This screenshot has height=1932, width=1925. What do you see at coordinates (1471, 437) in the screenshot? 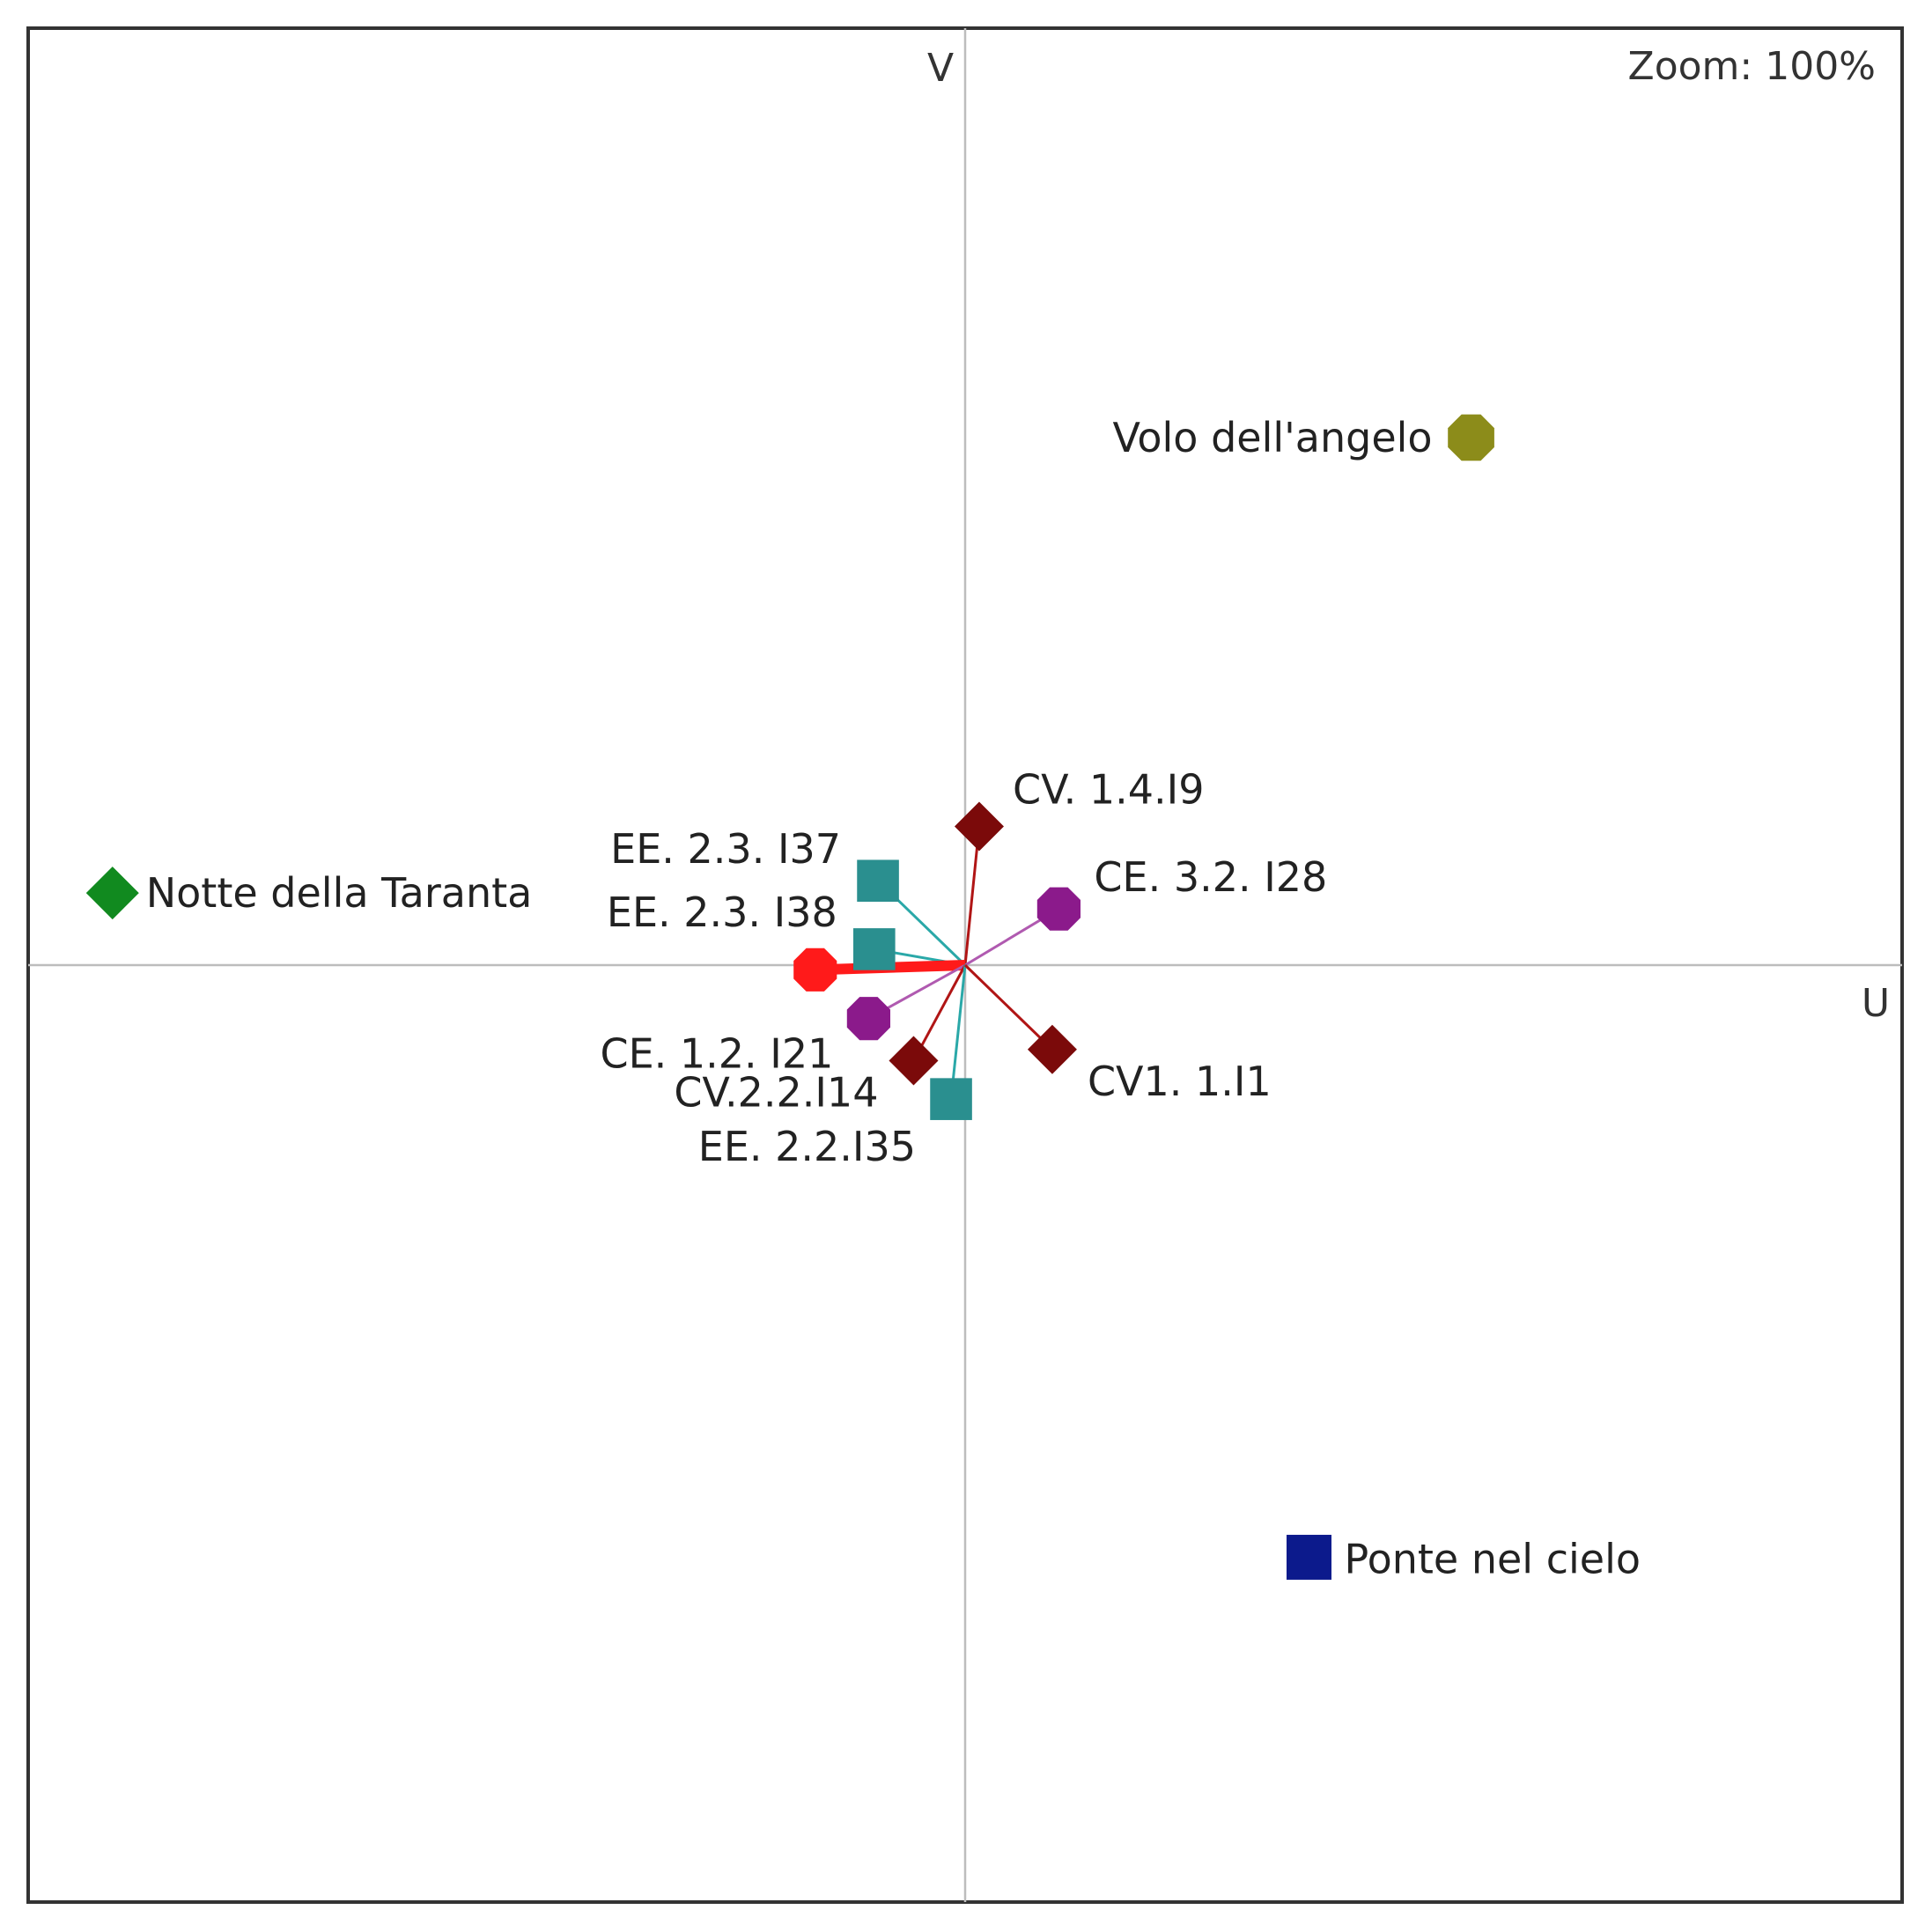
I see `supplementary-point-octagon` at bounding box center [1471, 437].